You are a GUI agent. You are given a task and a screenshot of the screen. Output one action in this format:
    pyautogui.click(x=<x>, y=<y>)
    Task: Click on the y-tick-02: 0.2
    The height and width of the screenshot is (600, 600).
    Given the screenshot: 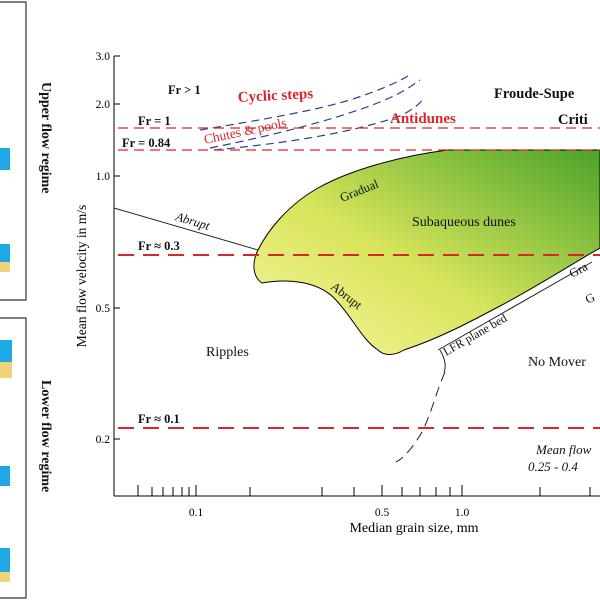 What is the action you would take?
    pyautogui.click(x=103, y=440)
    